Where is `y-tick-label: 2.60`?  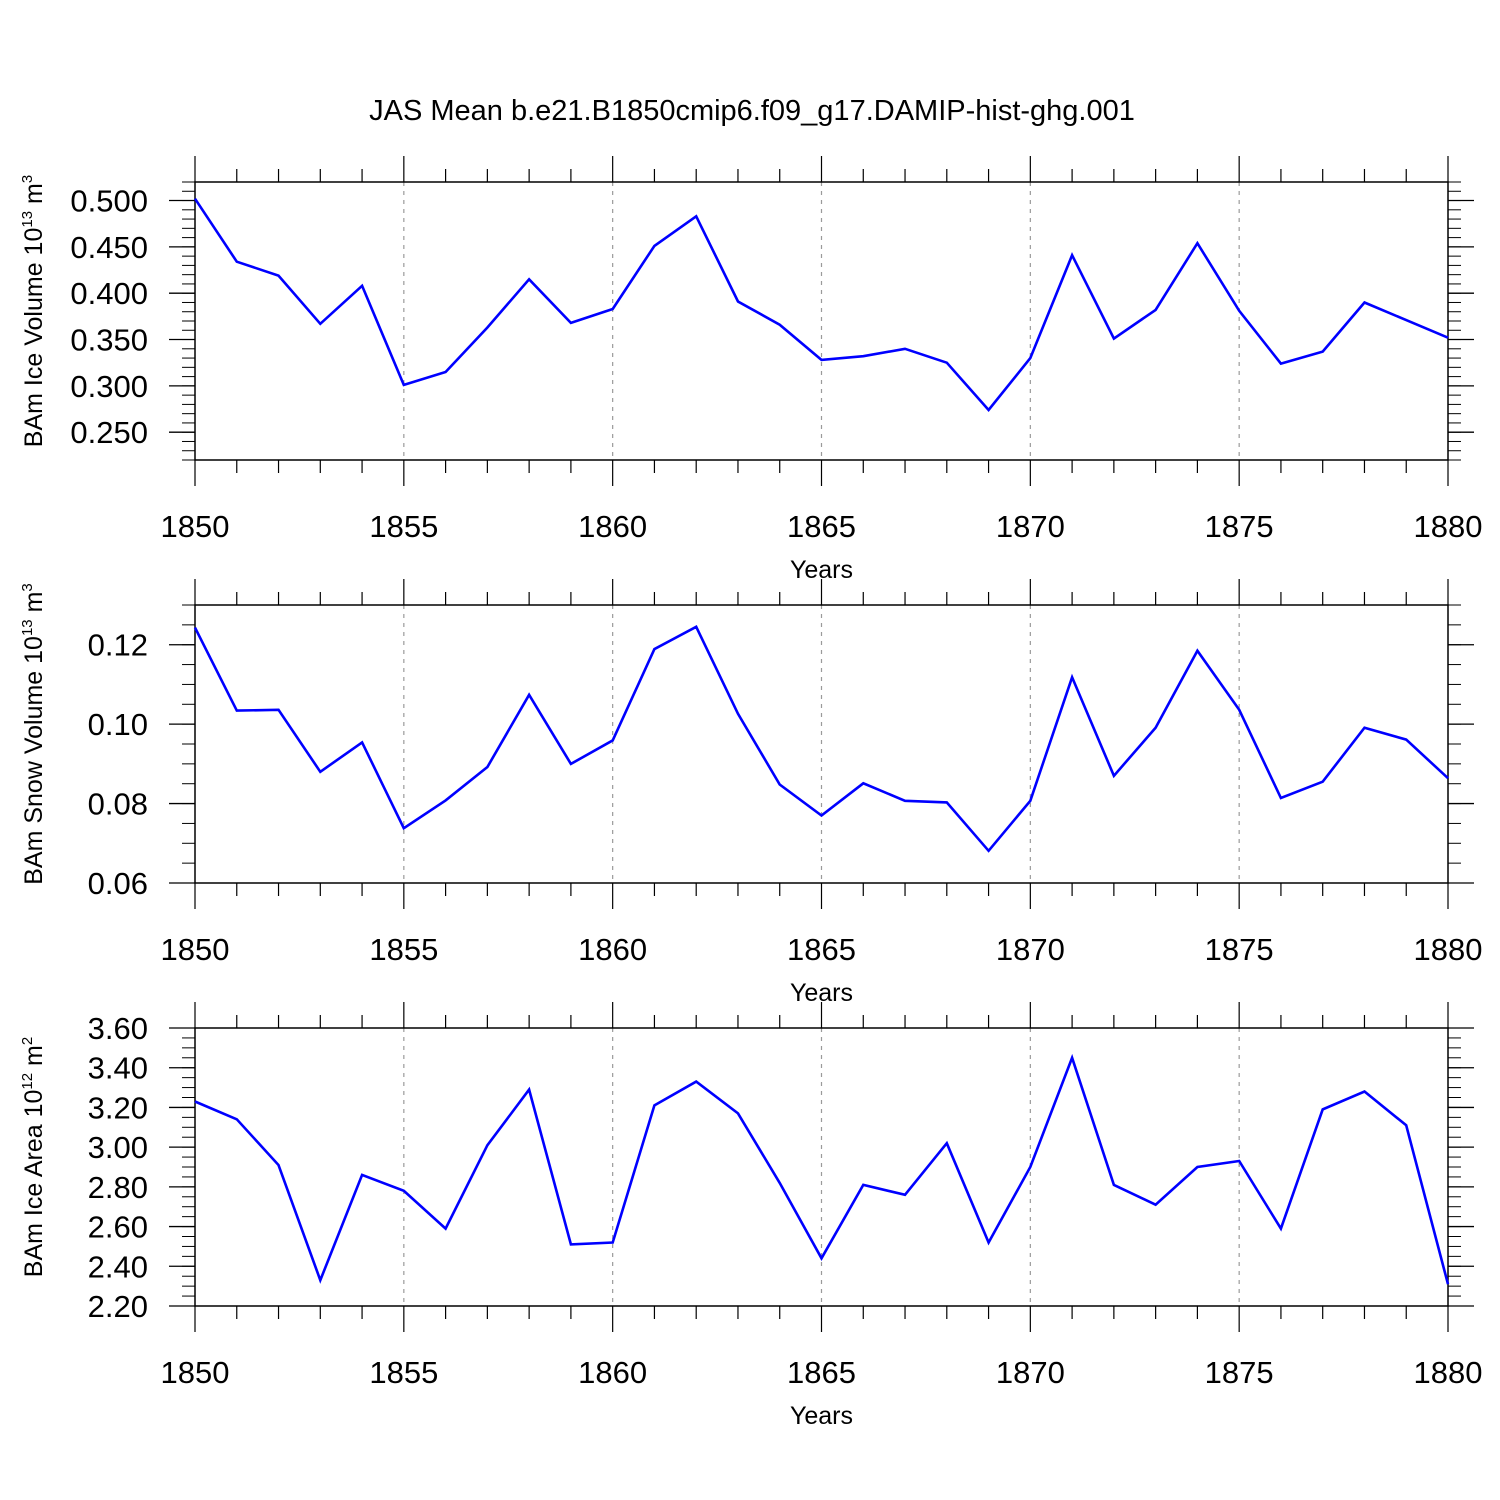 y-tick-label: 2.60 is located at coordinates (118, 1227).